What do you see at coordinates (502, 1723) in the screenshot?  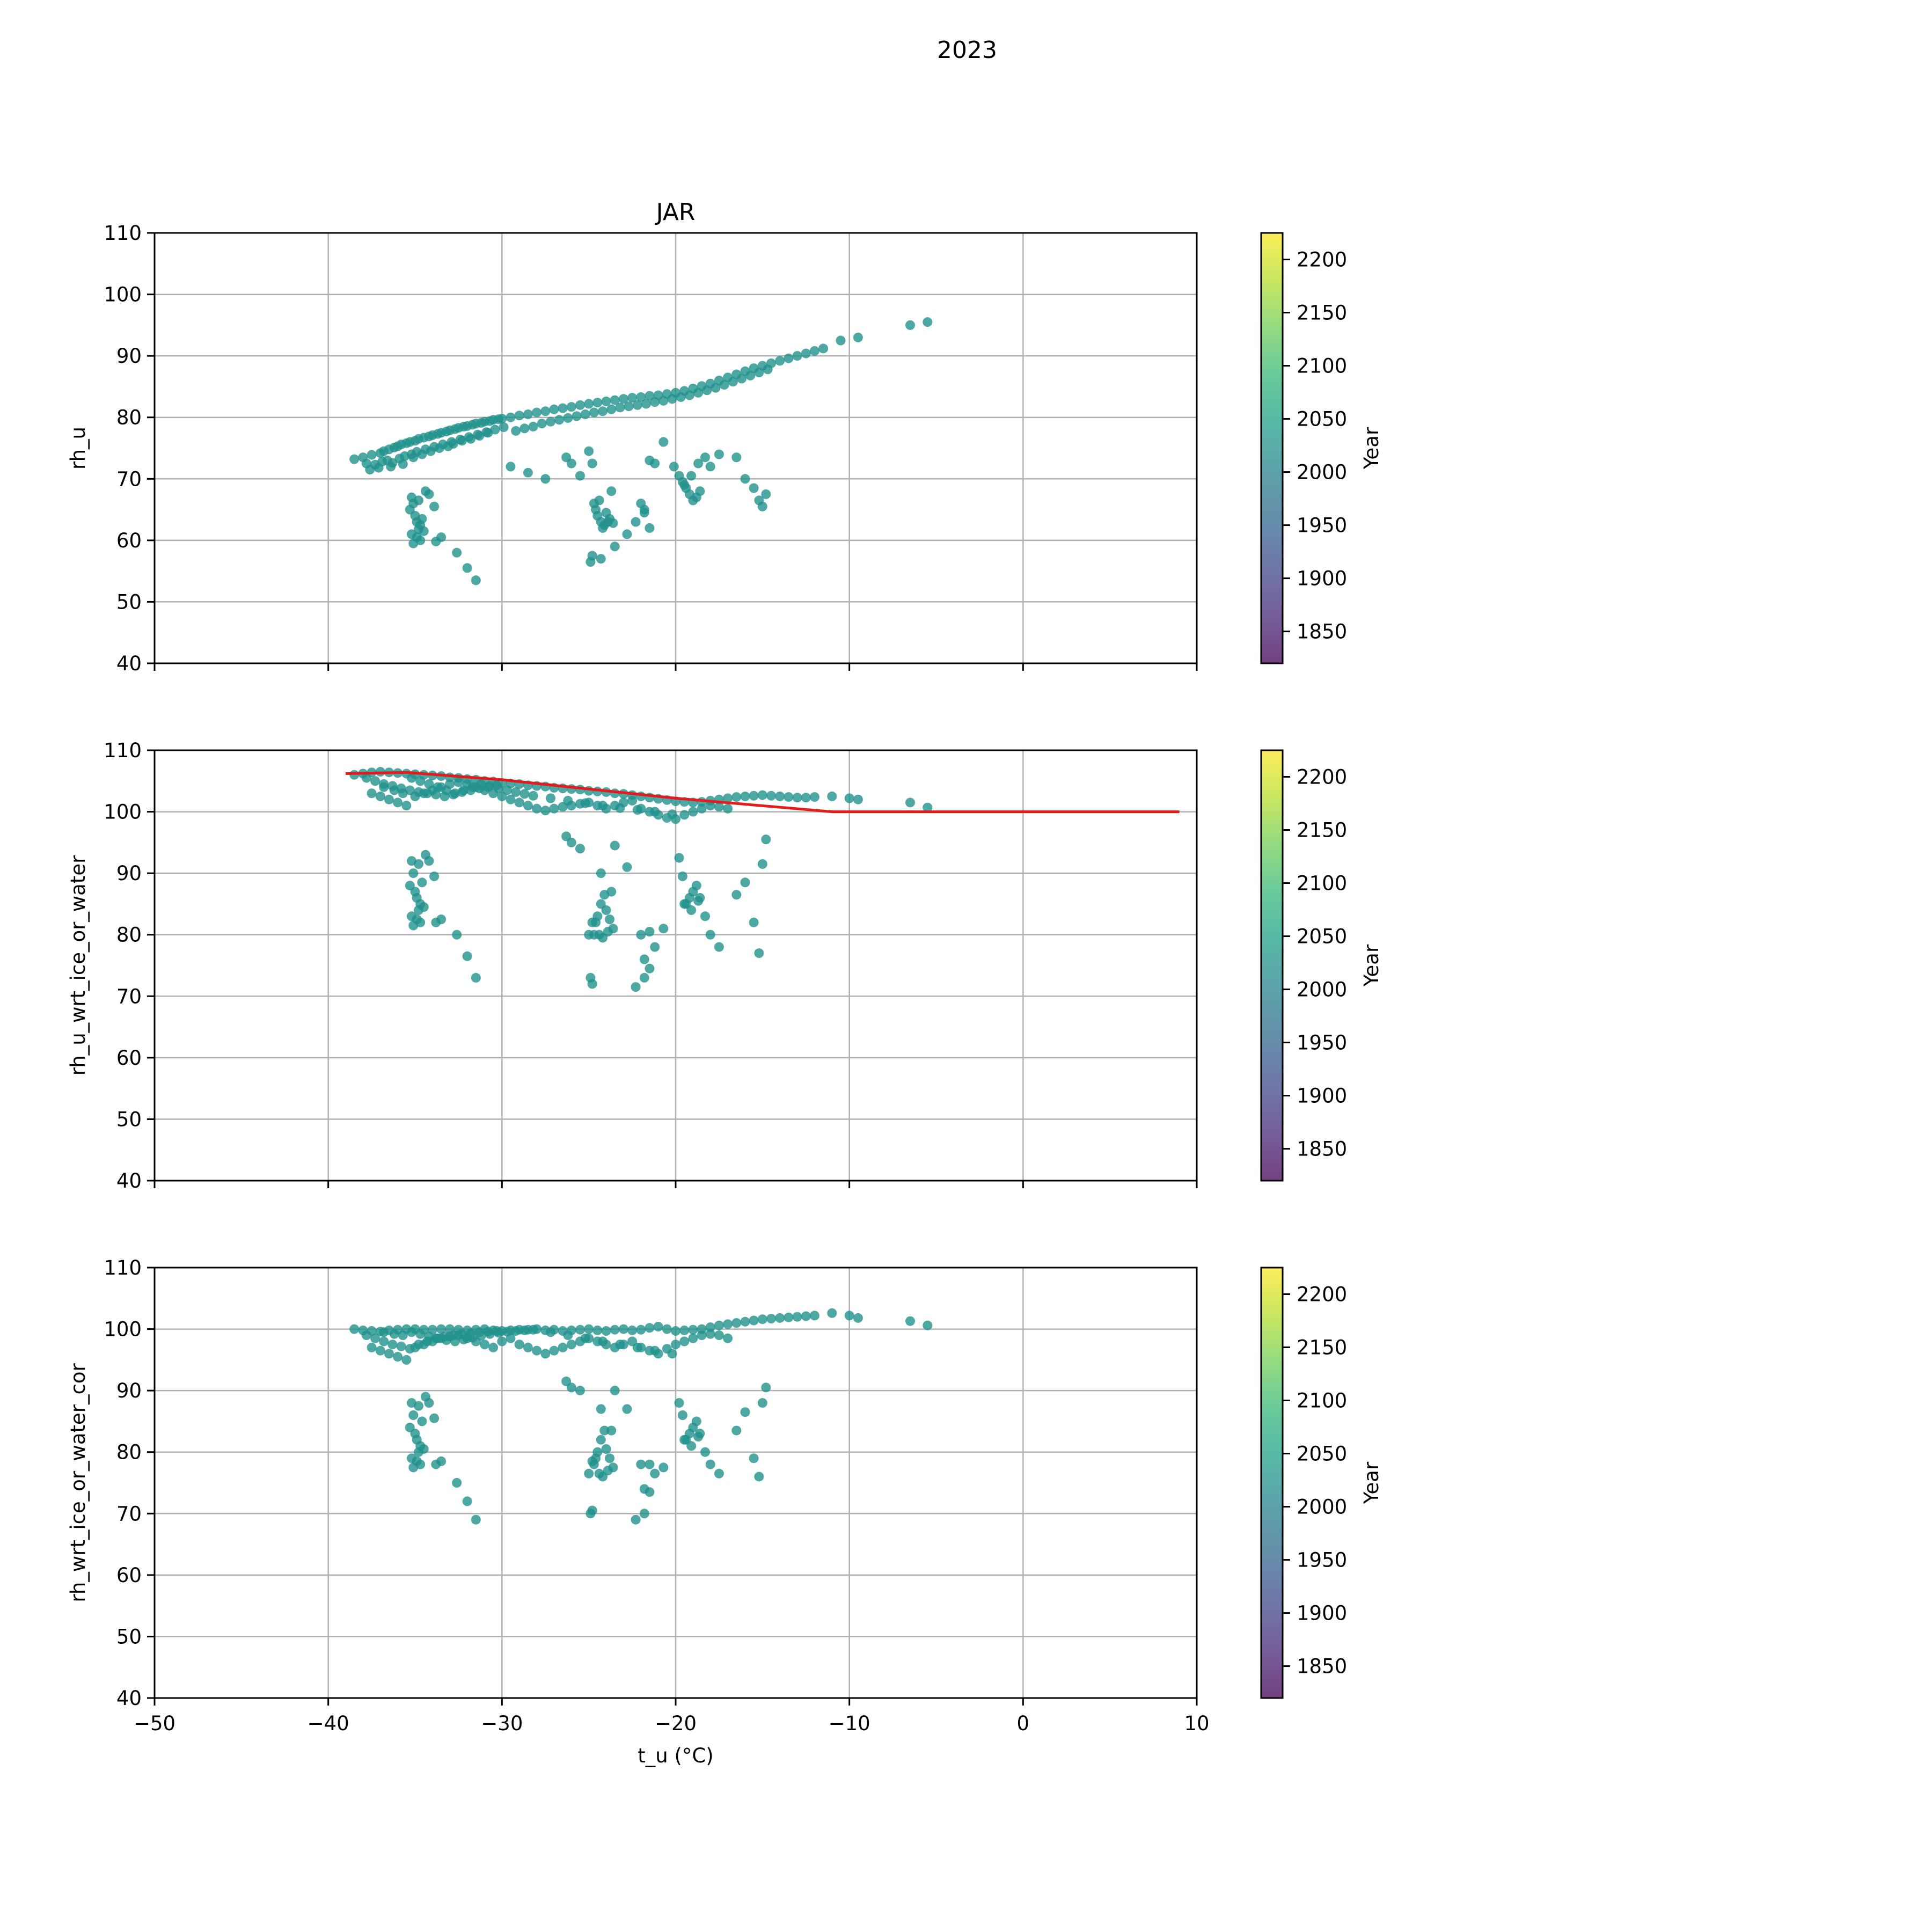 I see `x-tick-label: −30` at bounding box center [502, 1723].